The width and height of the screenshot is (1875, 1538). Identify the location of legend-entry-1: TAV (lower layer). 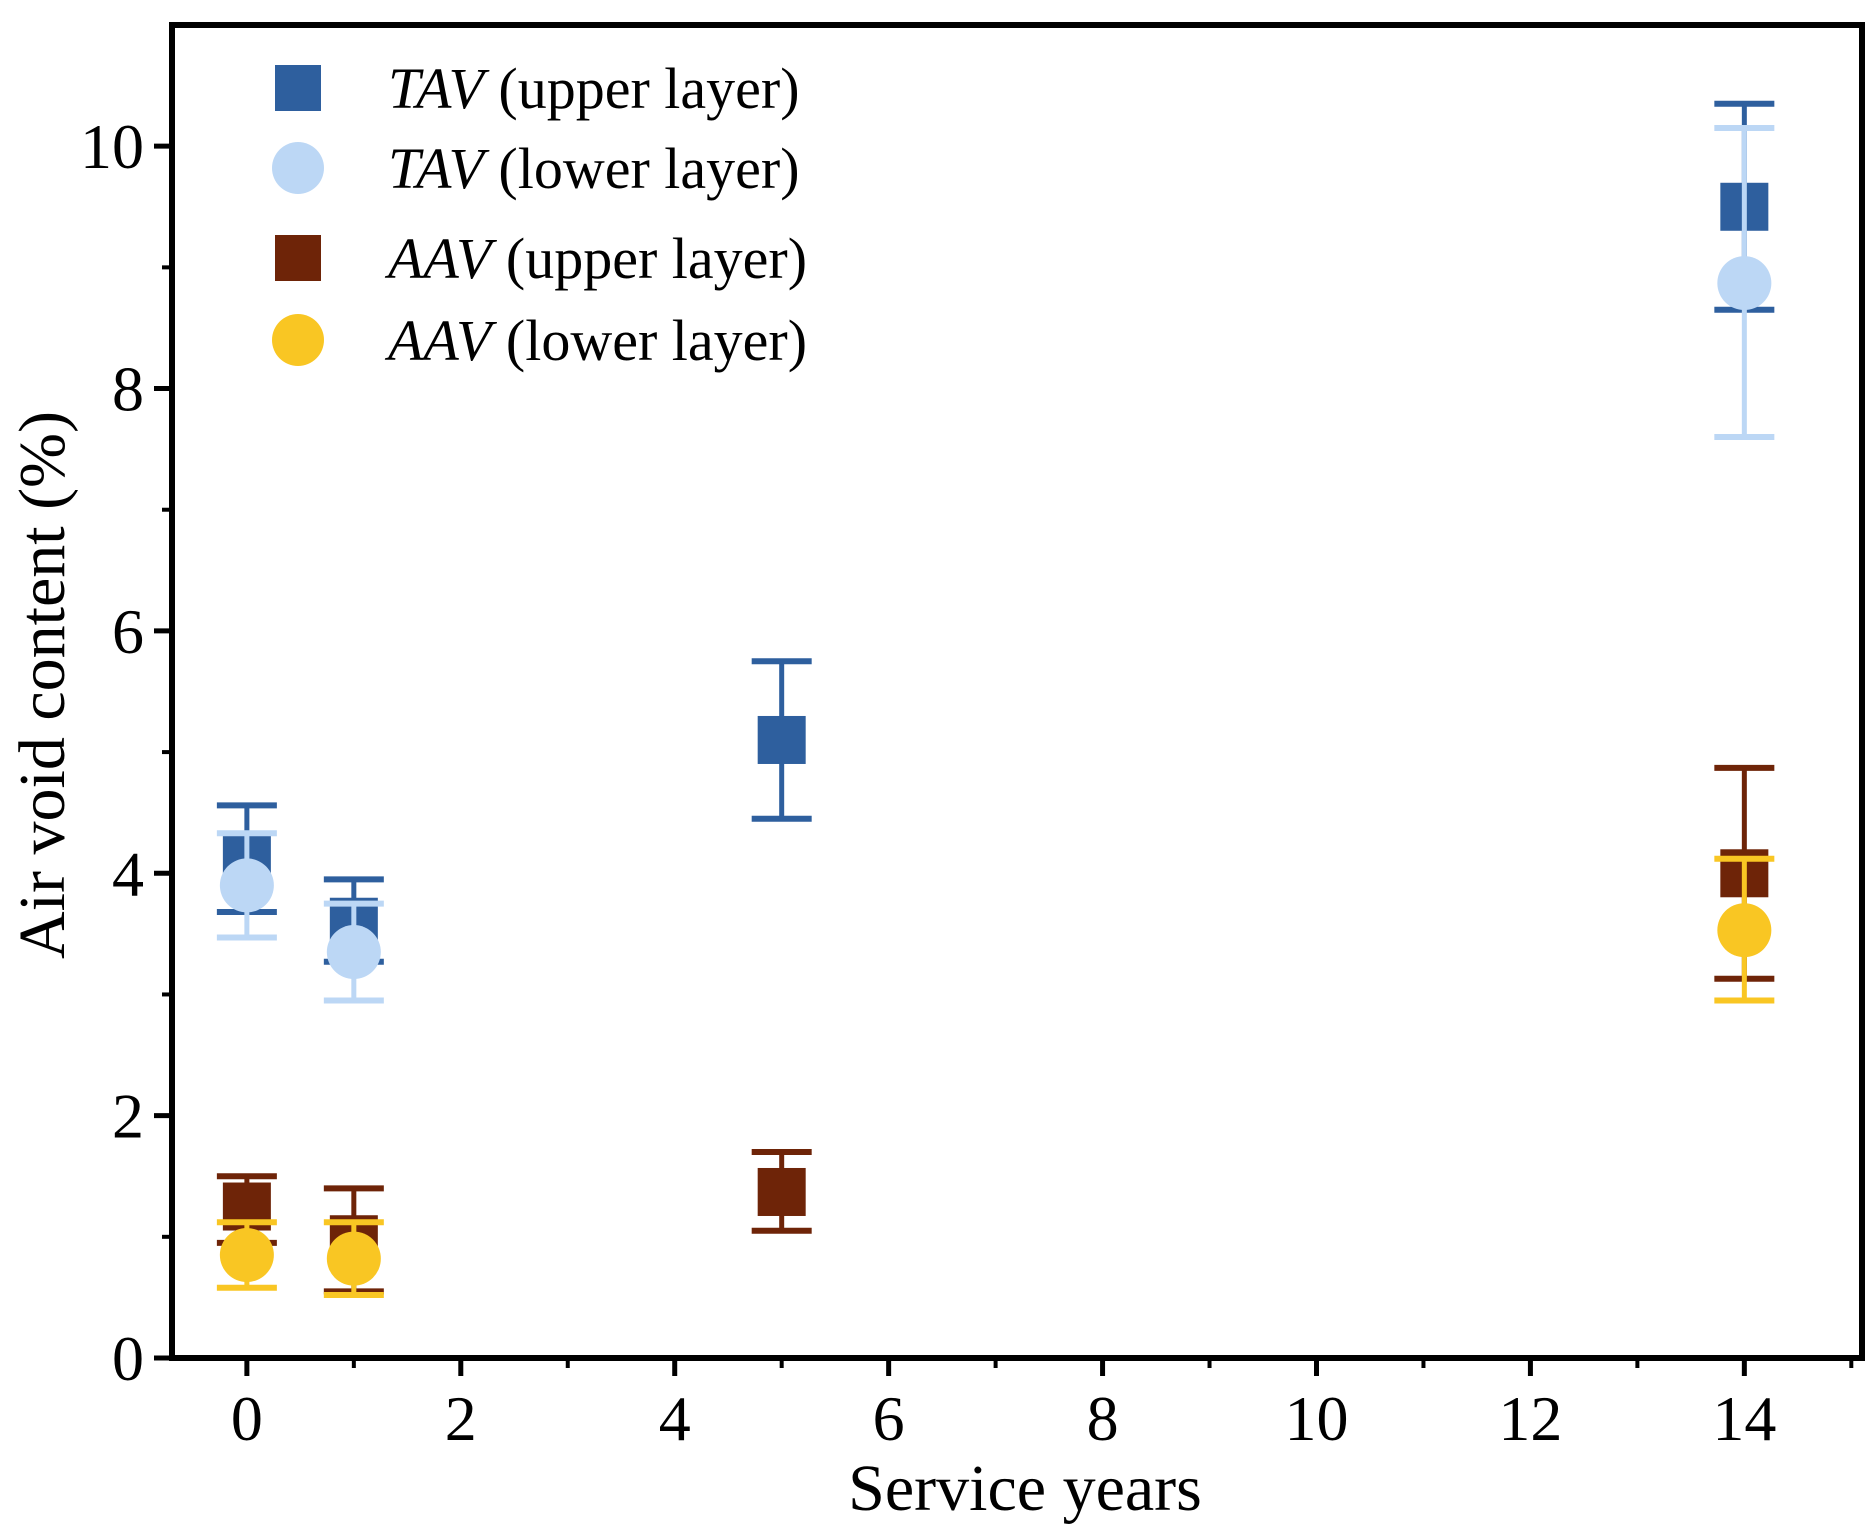
(536, 168).